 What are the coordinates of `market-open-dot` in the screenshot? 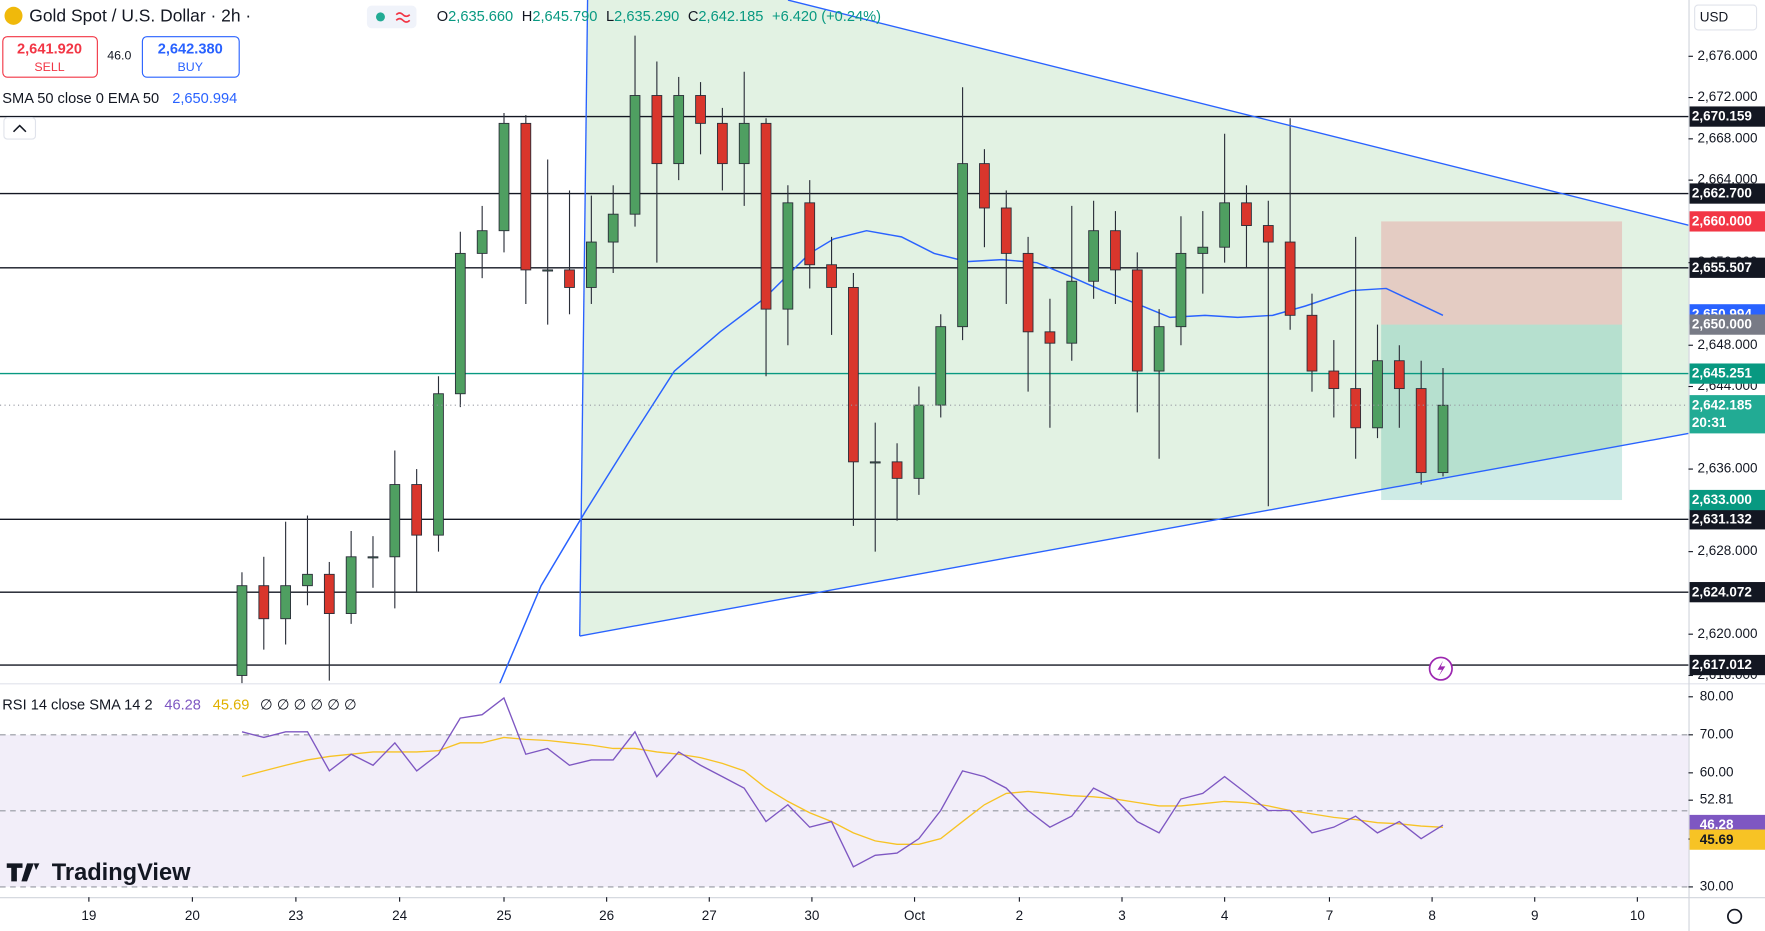 It's located at (380, 17).